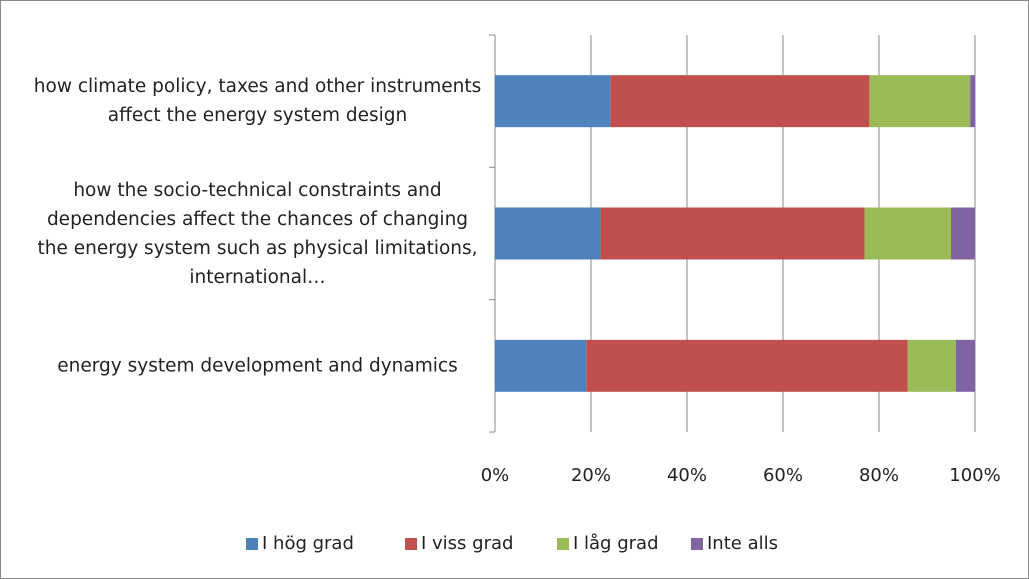  Describe the element at coordinates (467, 543) in the screenshot. I see `legend-label: I viss grad` at that location.